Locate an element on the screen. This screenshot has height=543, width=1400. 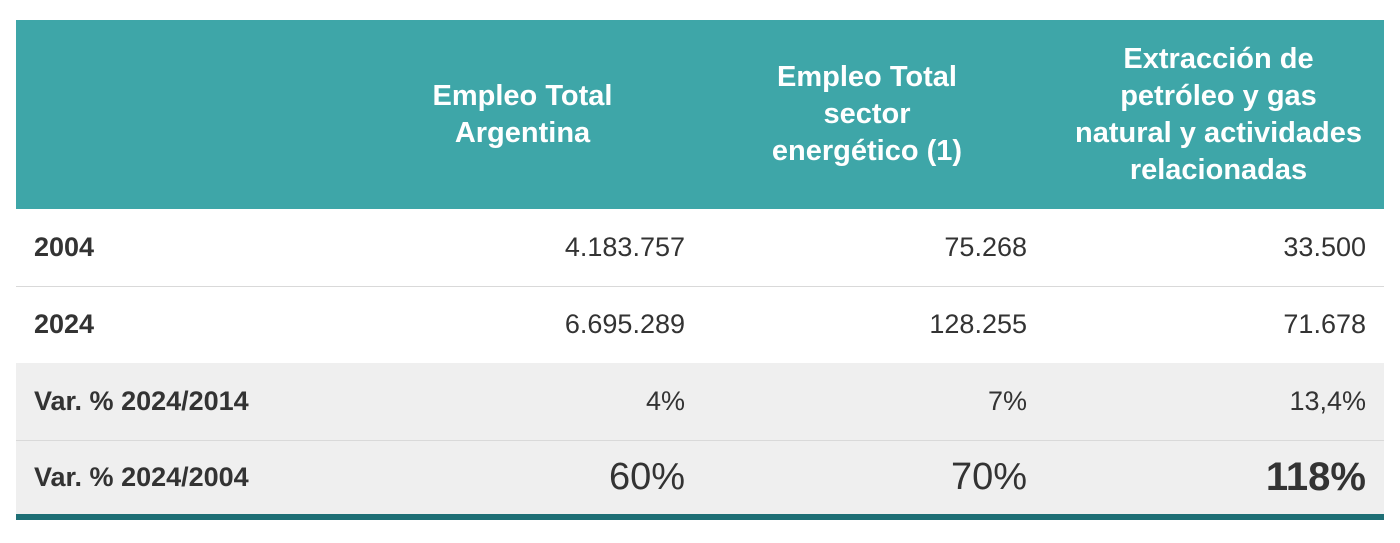
row-label: Var. % 2024/2014 is located at coordinates (195, 402).